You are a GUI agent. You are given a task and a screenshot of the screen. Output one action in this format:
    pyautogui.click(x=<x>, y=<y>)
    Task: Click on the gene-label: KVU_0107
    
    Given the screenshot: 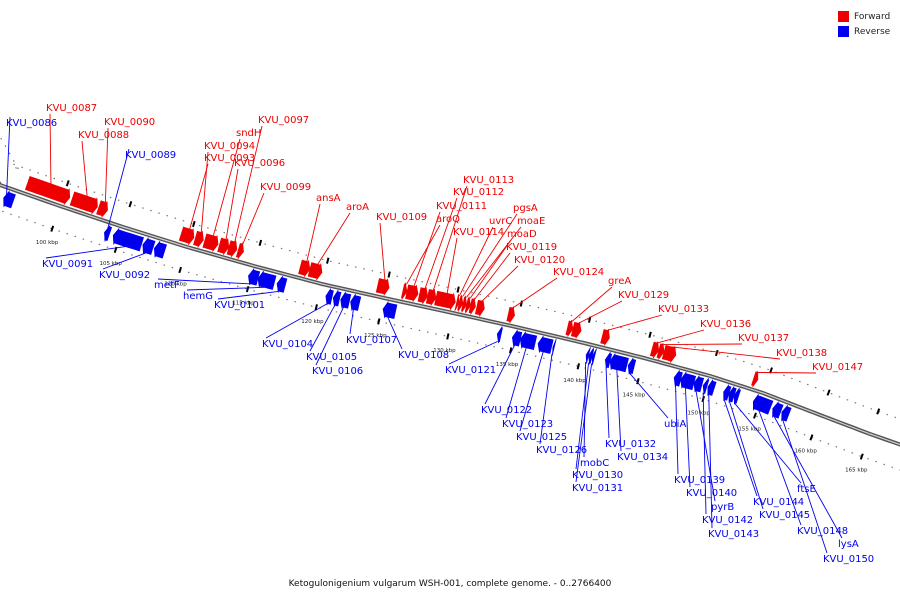 What is the action you would take?
    pyautogui.click(x=371, y=340)
    